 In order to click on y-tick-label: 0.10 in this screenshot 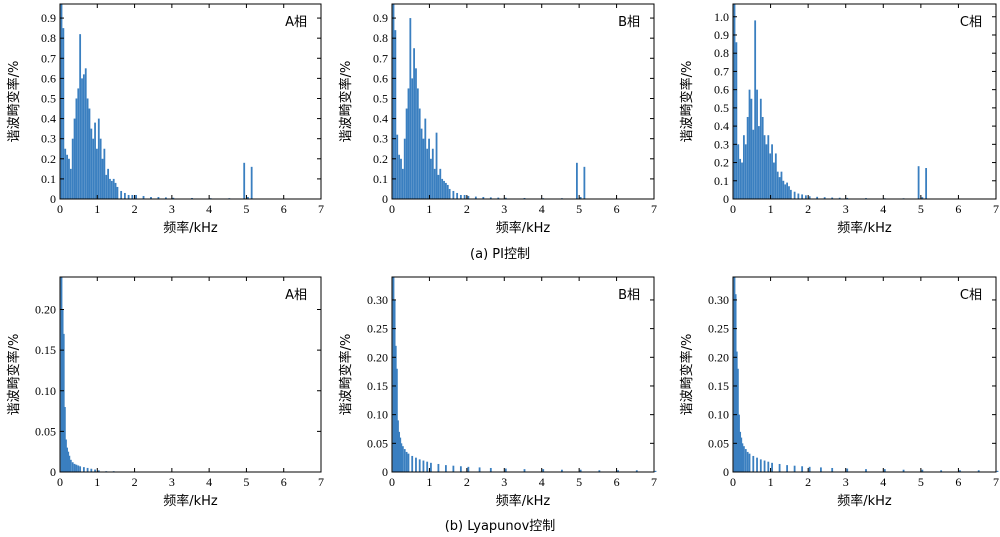, I will do `click(377, 415)`.